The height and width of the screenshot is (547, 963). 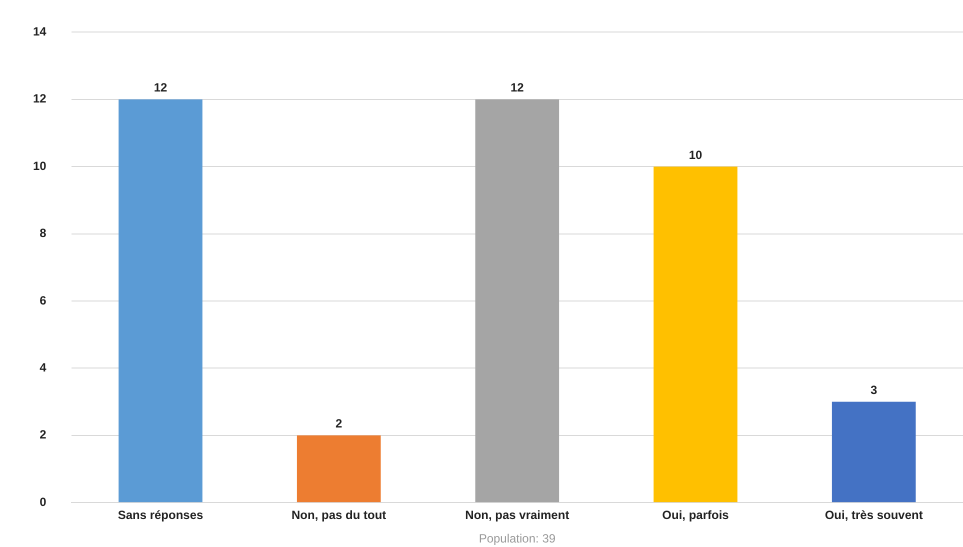 What do you see at coordinates (695, 155) in the screenshot?
I see `data-label: 10` at bounding box center [695, 155].